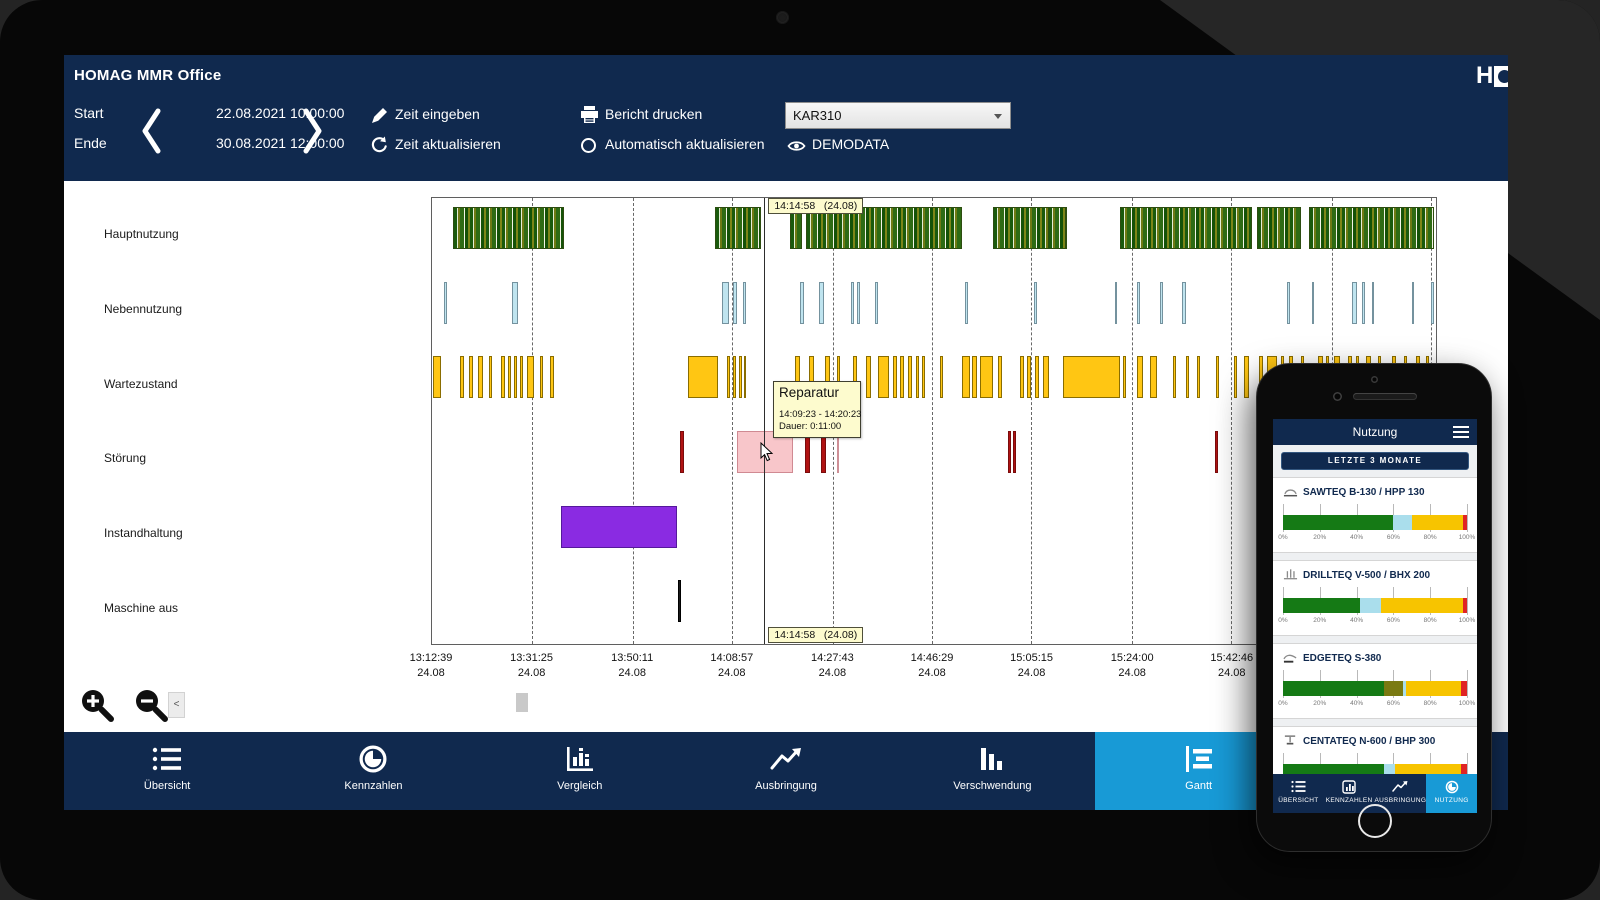 The width and height of the screenshot is (1600, 900). Describe the element at coordinates (588, 145) in the screenshot. I see `auto-refresh-radio` at that location.